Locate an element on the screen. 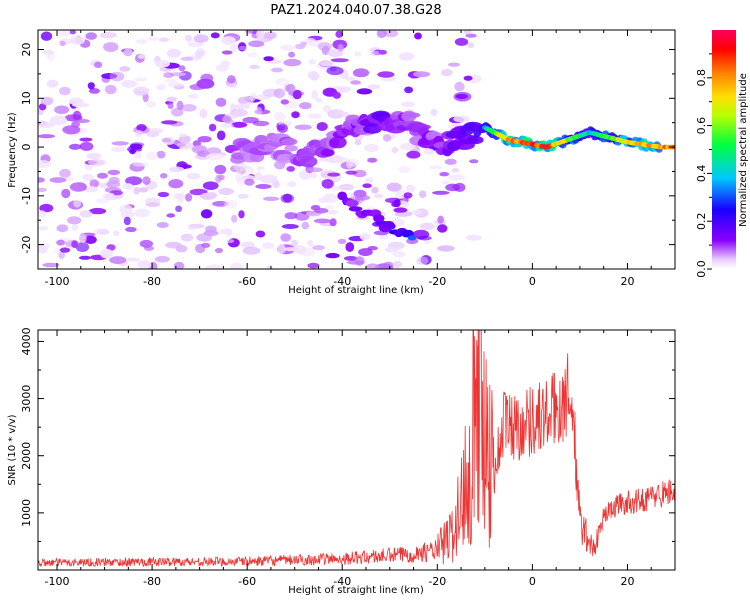 The image size is (750, 604). branch-cell is located at coordinates (379, 218).